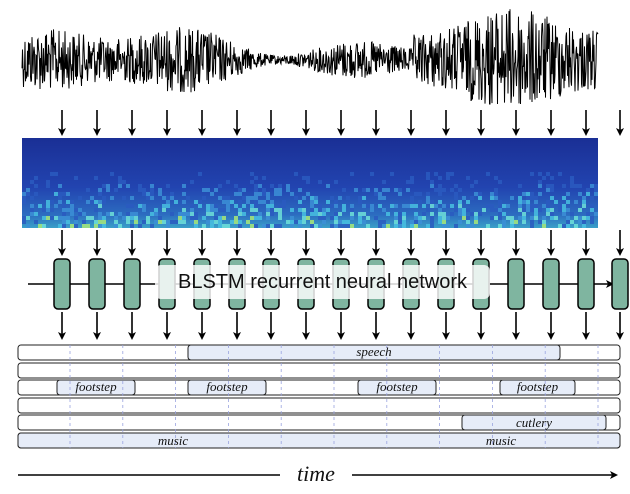 The height and width of the screenshot is (494, 630). I want to click on network-to-output-arrows, so click(341, 326).